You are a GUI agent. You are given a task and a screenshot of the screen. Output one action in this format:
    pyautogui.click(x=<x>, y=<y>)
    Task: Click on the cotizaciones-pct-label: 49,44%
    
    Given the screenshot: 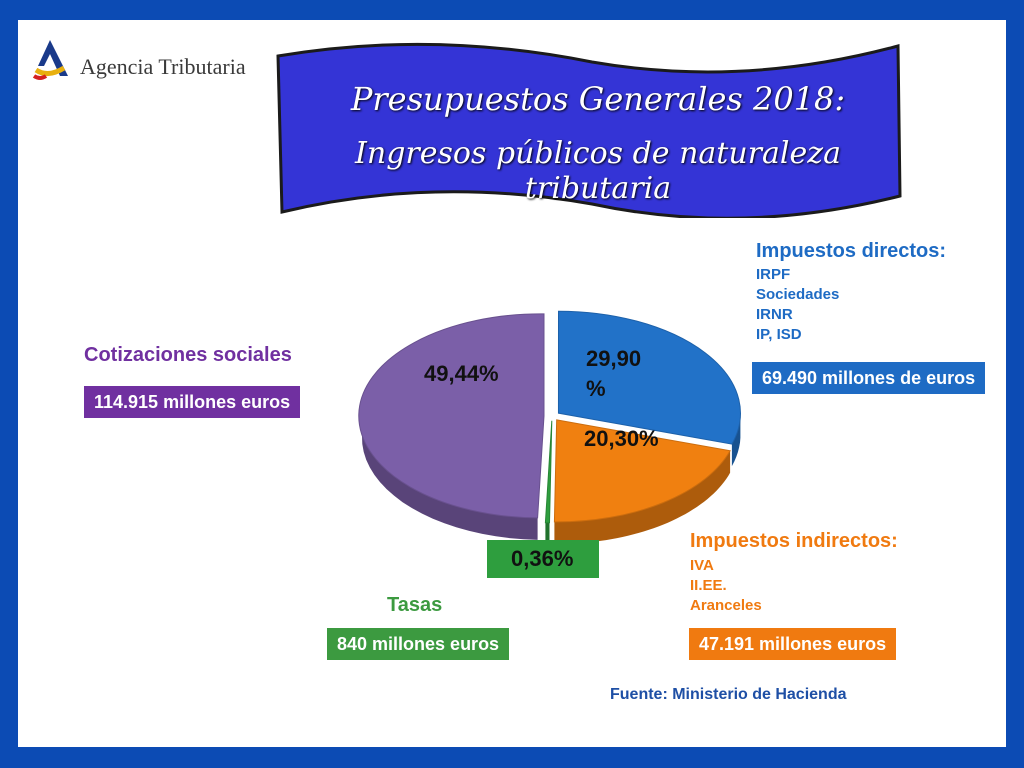 What is the action you would take?
    pyautogui.click(x=461, y=373)
    